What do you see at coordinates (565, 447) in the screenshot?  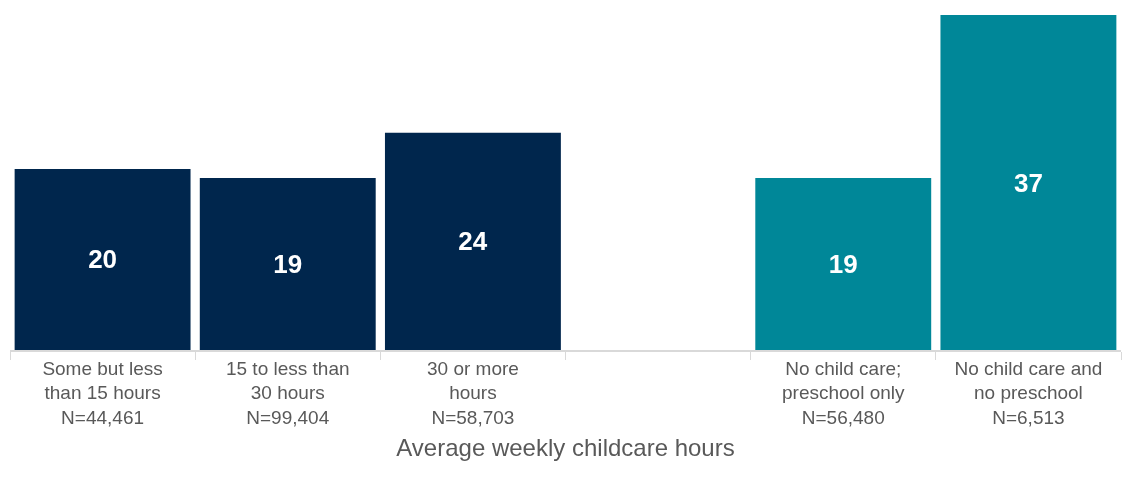 I see `x-axis-title: Average weekly childcare hours` at bounding box center [565, 447].